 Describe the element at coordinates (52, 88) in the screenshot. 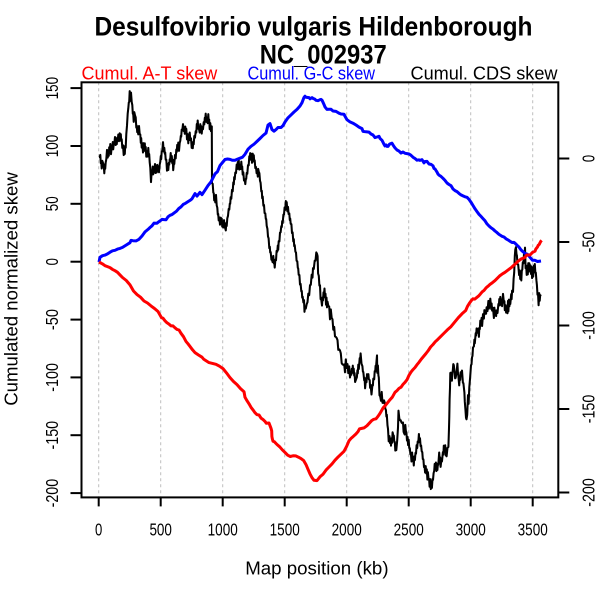

I see `svg-text: 150` at that location.